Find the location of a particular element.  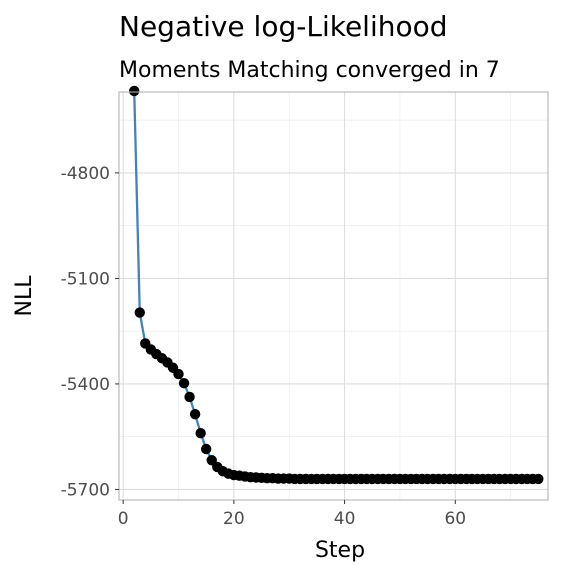

x-tick-label: 40 is located at coordinates (345, 519).